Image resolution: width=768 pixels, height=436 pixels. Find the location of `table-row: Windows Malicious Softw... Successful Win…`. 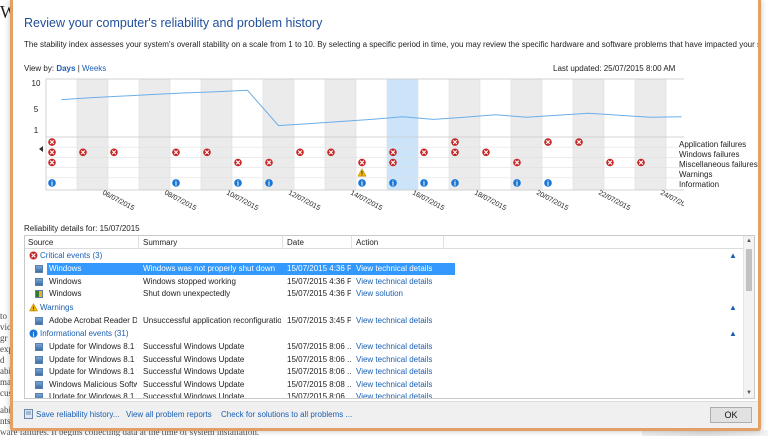

table-row: Windows Malicious Softw... Successful Win… is located at coordinates (384, 385).